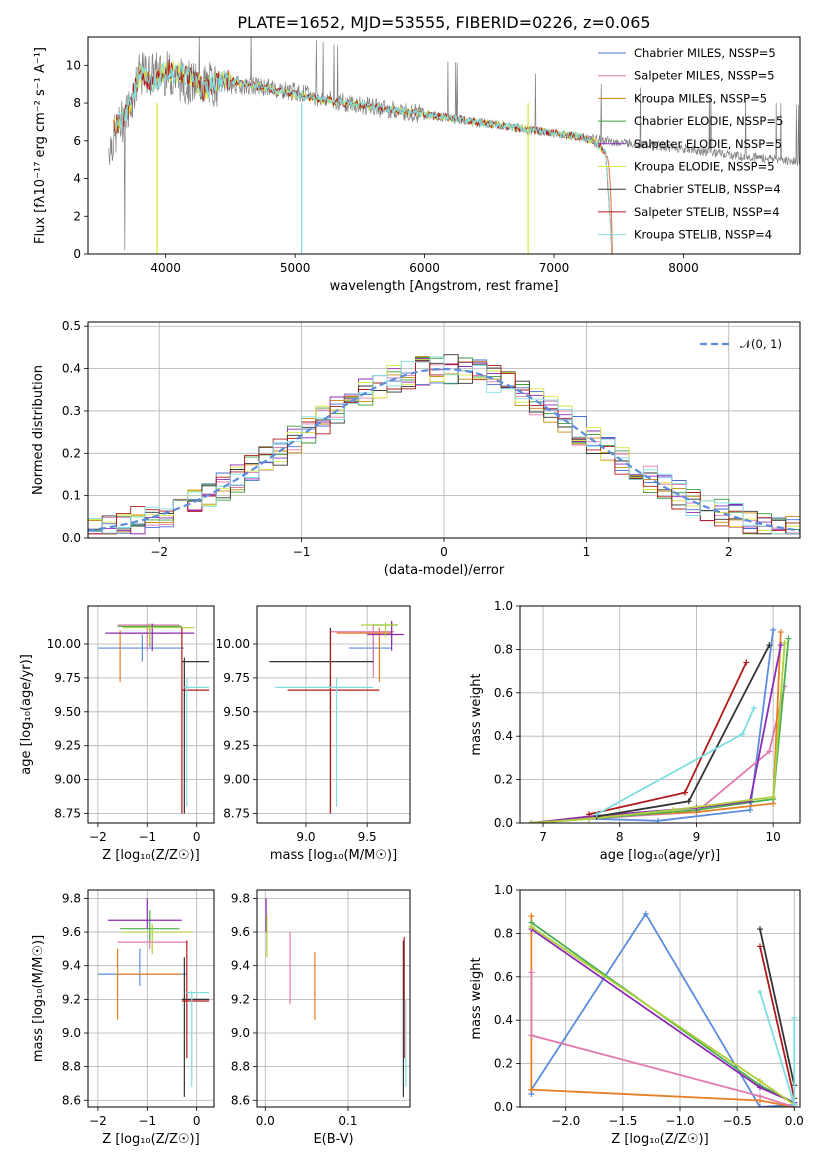 The height and width of the screenshot is (1170, 819). Describe the element at coordinates (503, 1064) in the screenshot. I see `y-tick-label: 0.2` at that location.